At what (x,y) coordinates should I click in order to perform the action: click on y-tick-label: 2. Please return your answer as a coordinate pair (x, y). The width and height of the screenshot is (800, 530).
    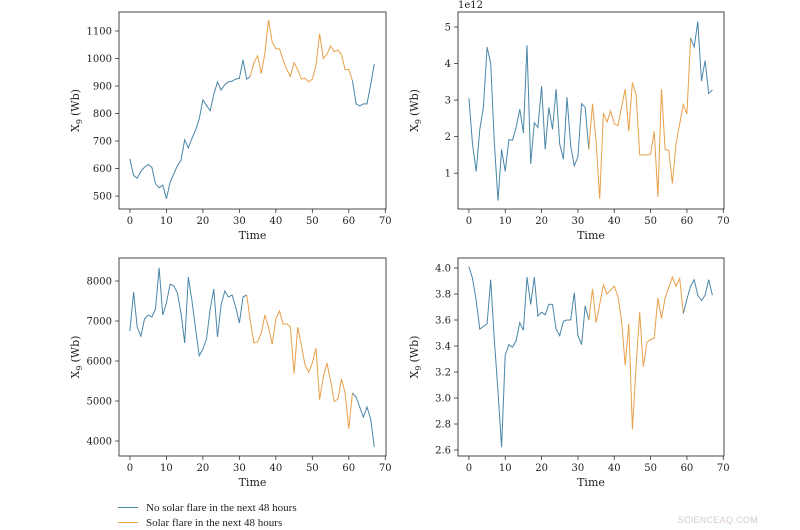
    Looking at the image, I should click on (448, 137).